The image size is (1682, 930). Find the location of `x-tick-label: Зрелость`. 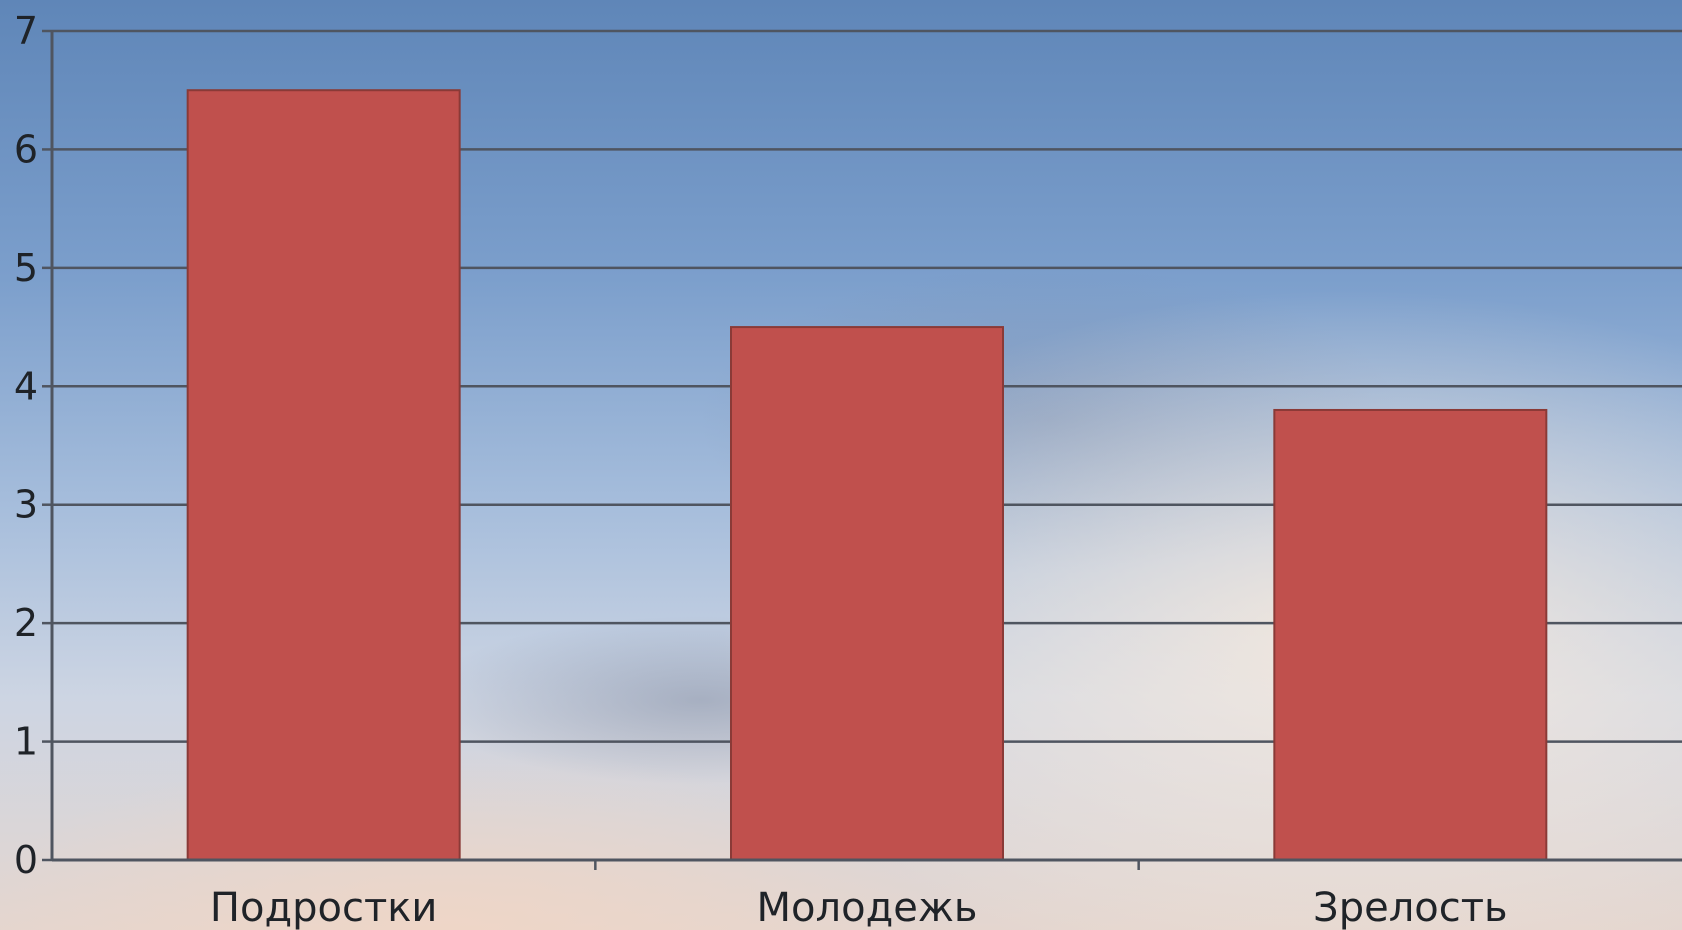

x-tick-label: Зрелость is located at coordinates (1410, 907).